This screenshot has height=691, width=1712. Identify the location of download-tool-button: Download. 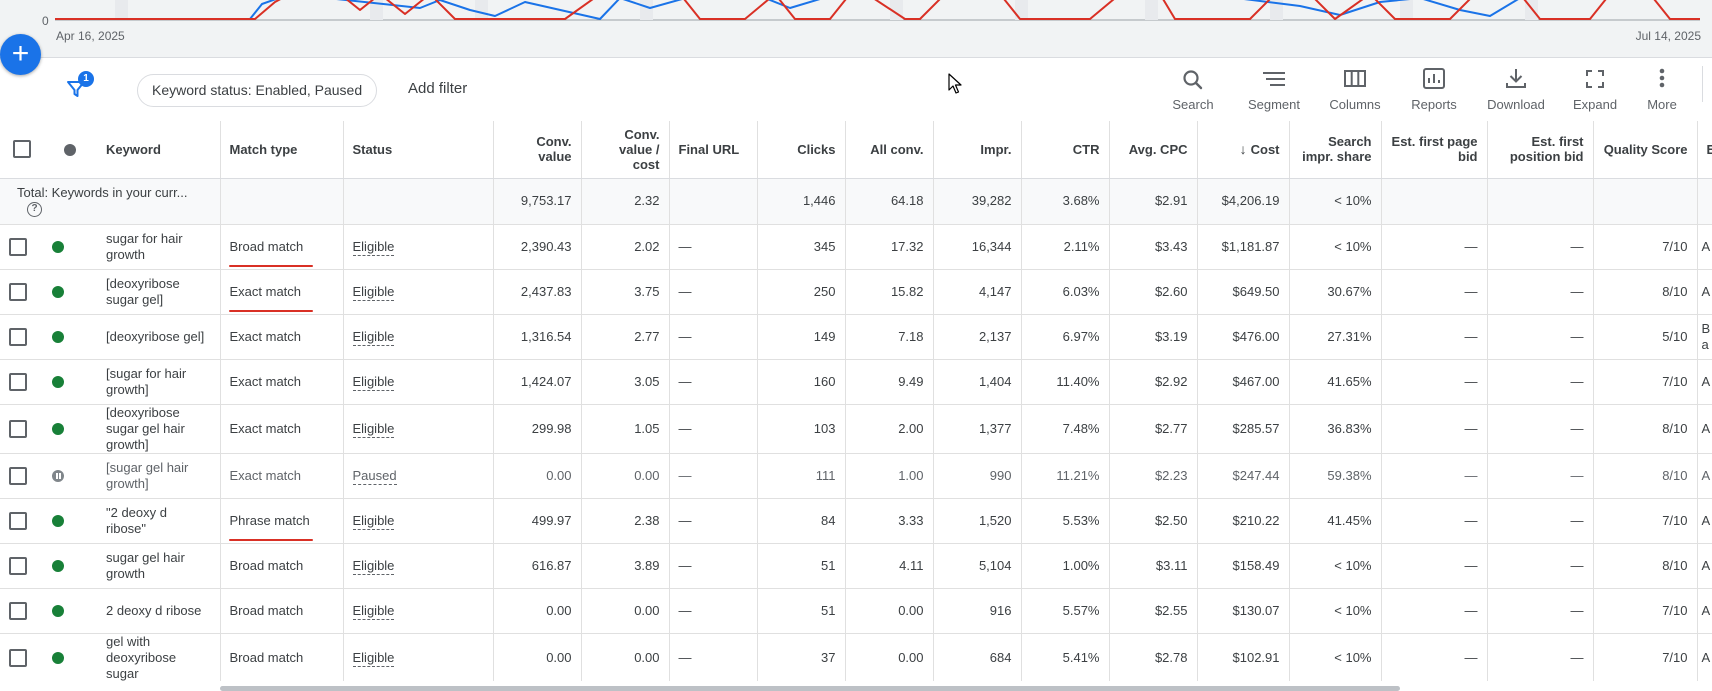
(1516, 88).